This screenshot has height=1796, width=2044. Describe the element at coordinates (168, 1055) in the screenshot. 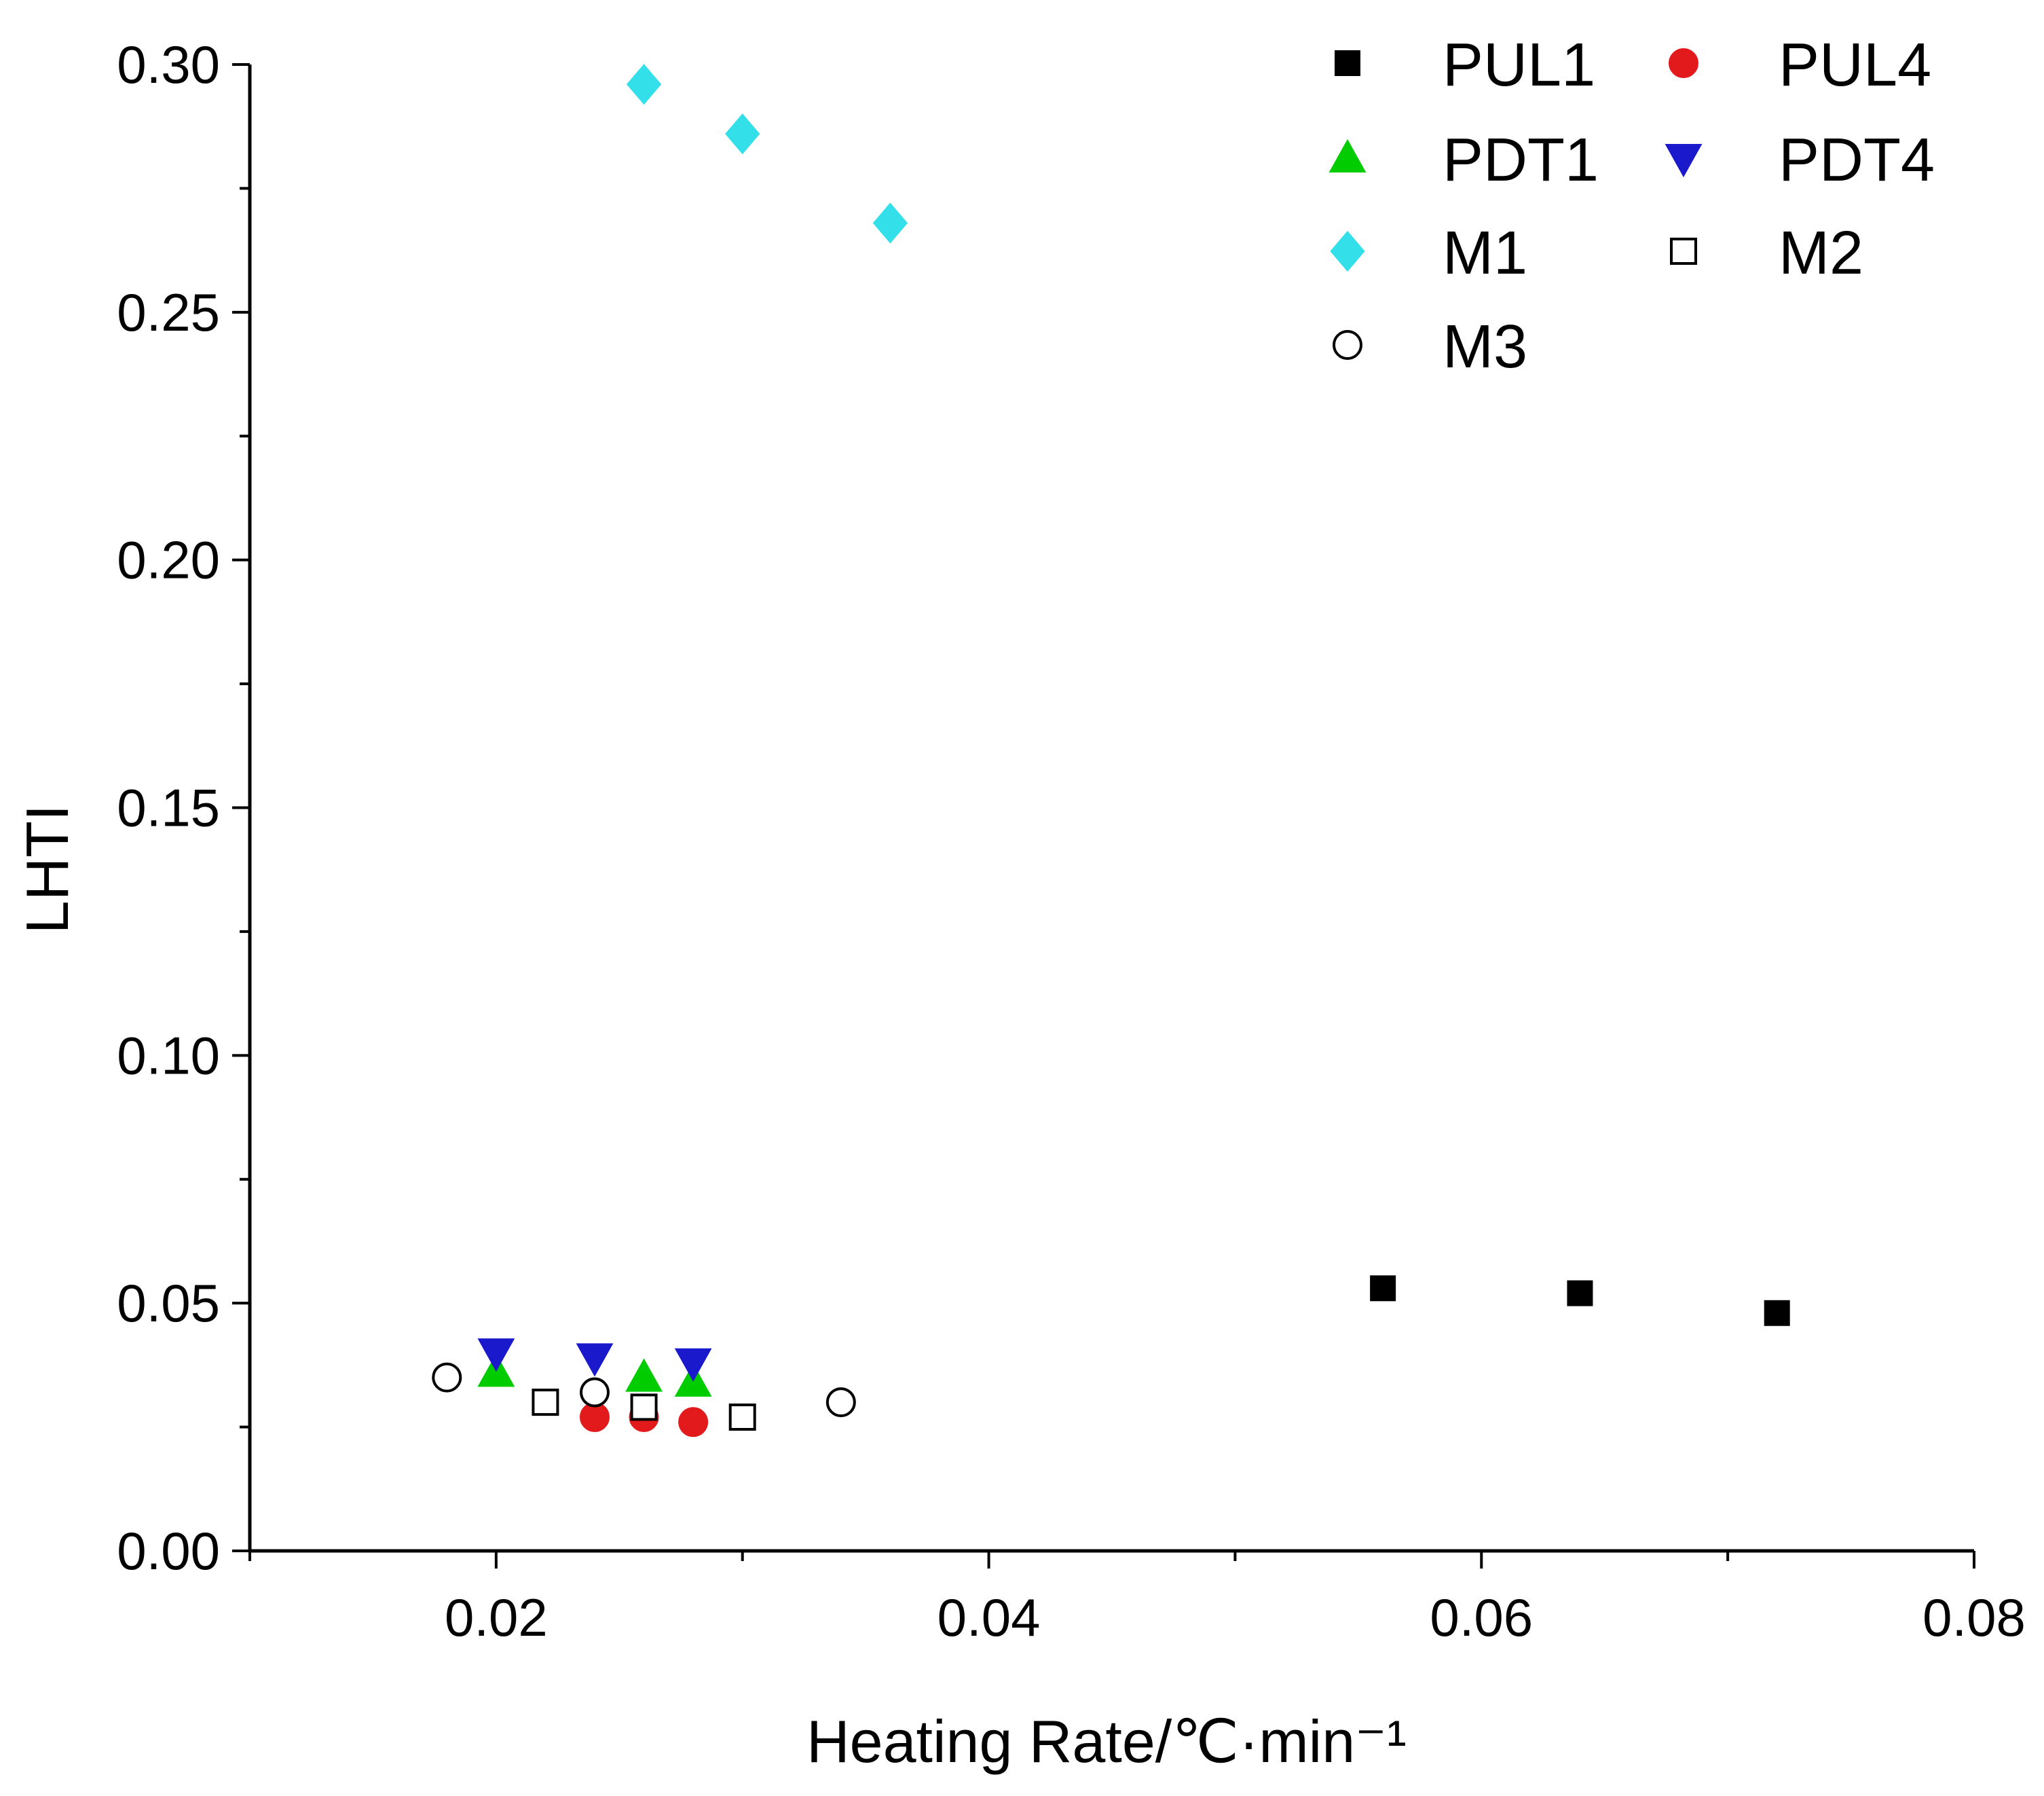

I see `y-tick-label: 0.10` at that location.